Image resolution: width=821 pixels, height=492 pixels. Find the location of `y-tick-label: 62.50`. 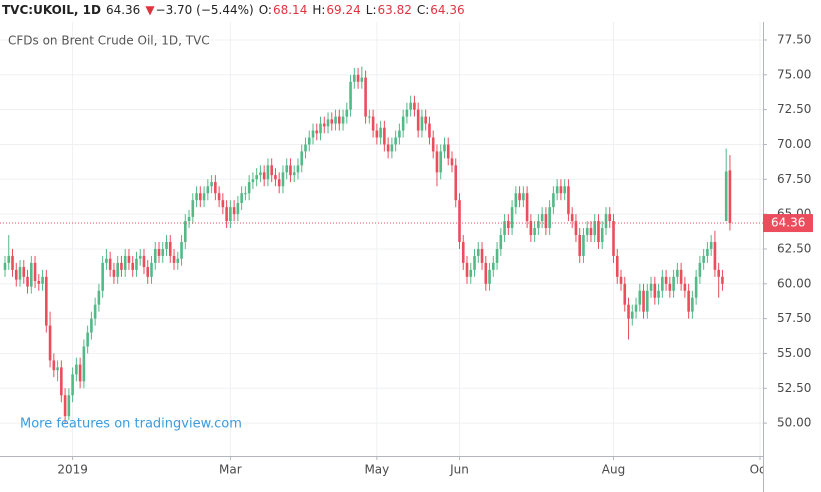

y-tick-label: 62.50 is located at coordinates (794, 248).